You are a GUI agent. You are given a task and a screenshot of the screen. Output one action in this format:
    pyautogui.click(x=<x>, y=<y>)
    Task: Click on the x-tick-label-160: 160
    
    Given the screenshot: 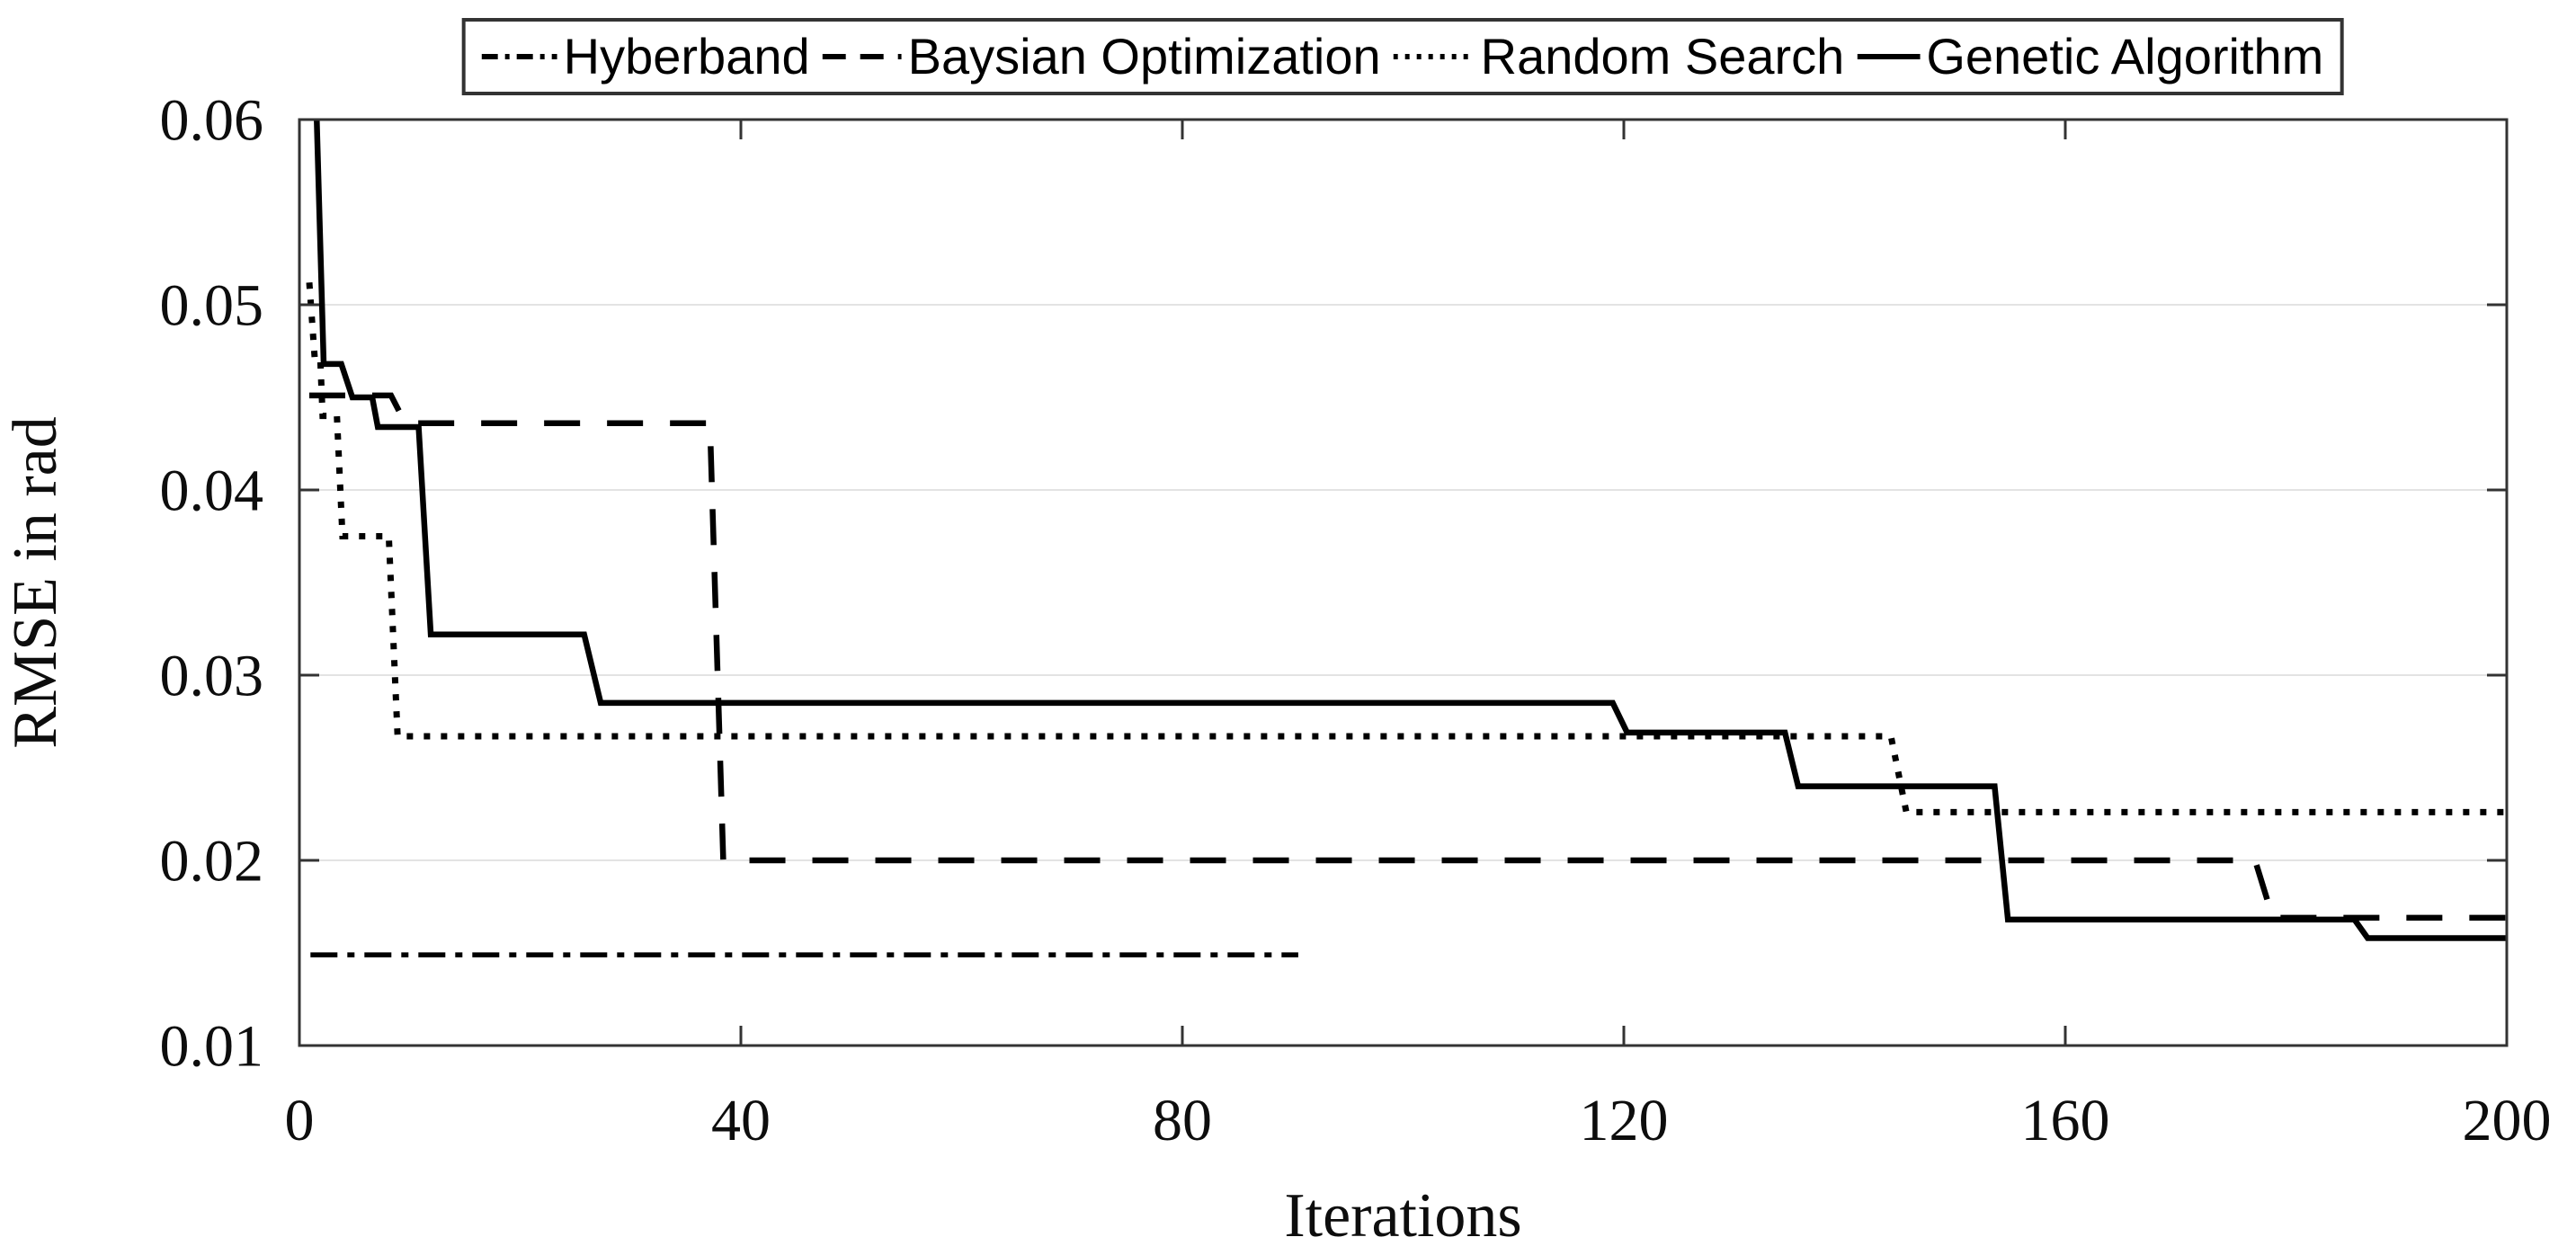 What is the action you would take?
    pyautogui.click(x=2066, y=1120)
    